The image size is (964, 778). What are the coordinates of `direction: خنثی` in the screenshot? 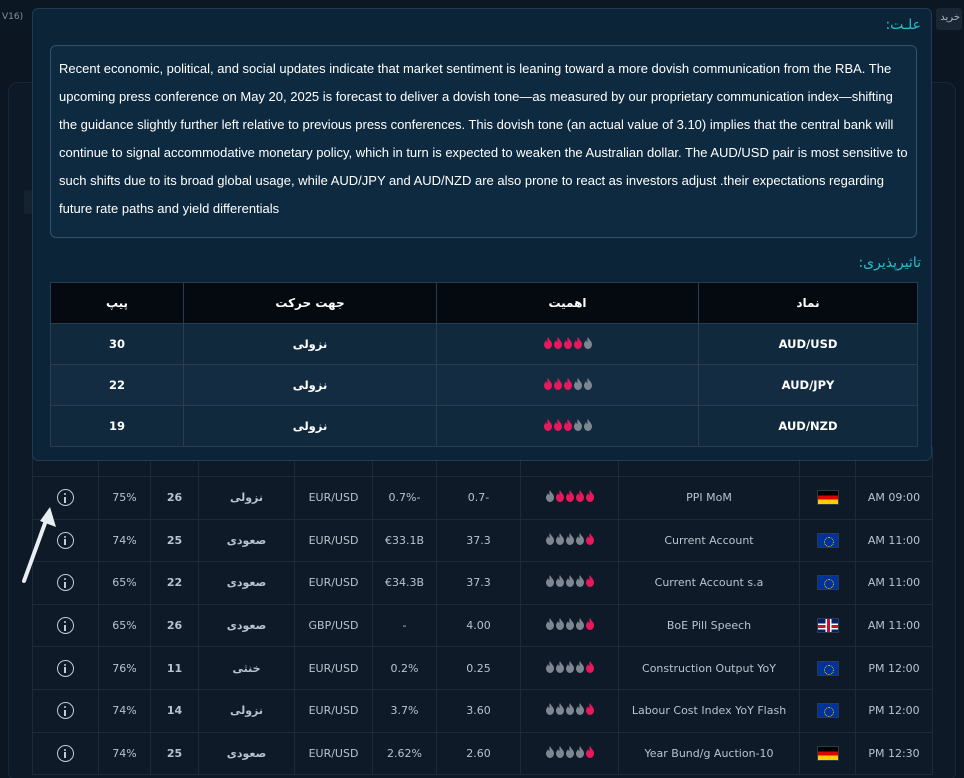 It's located at (246, 668).